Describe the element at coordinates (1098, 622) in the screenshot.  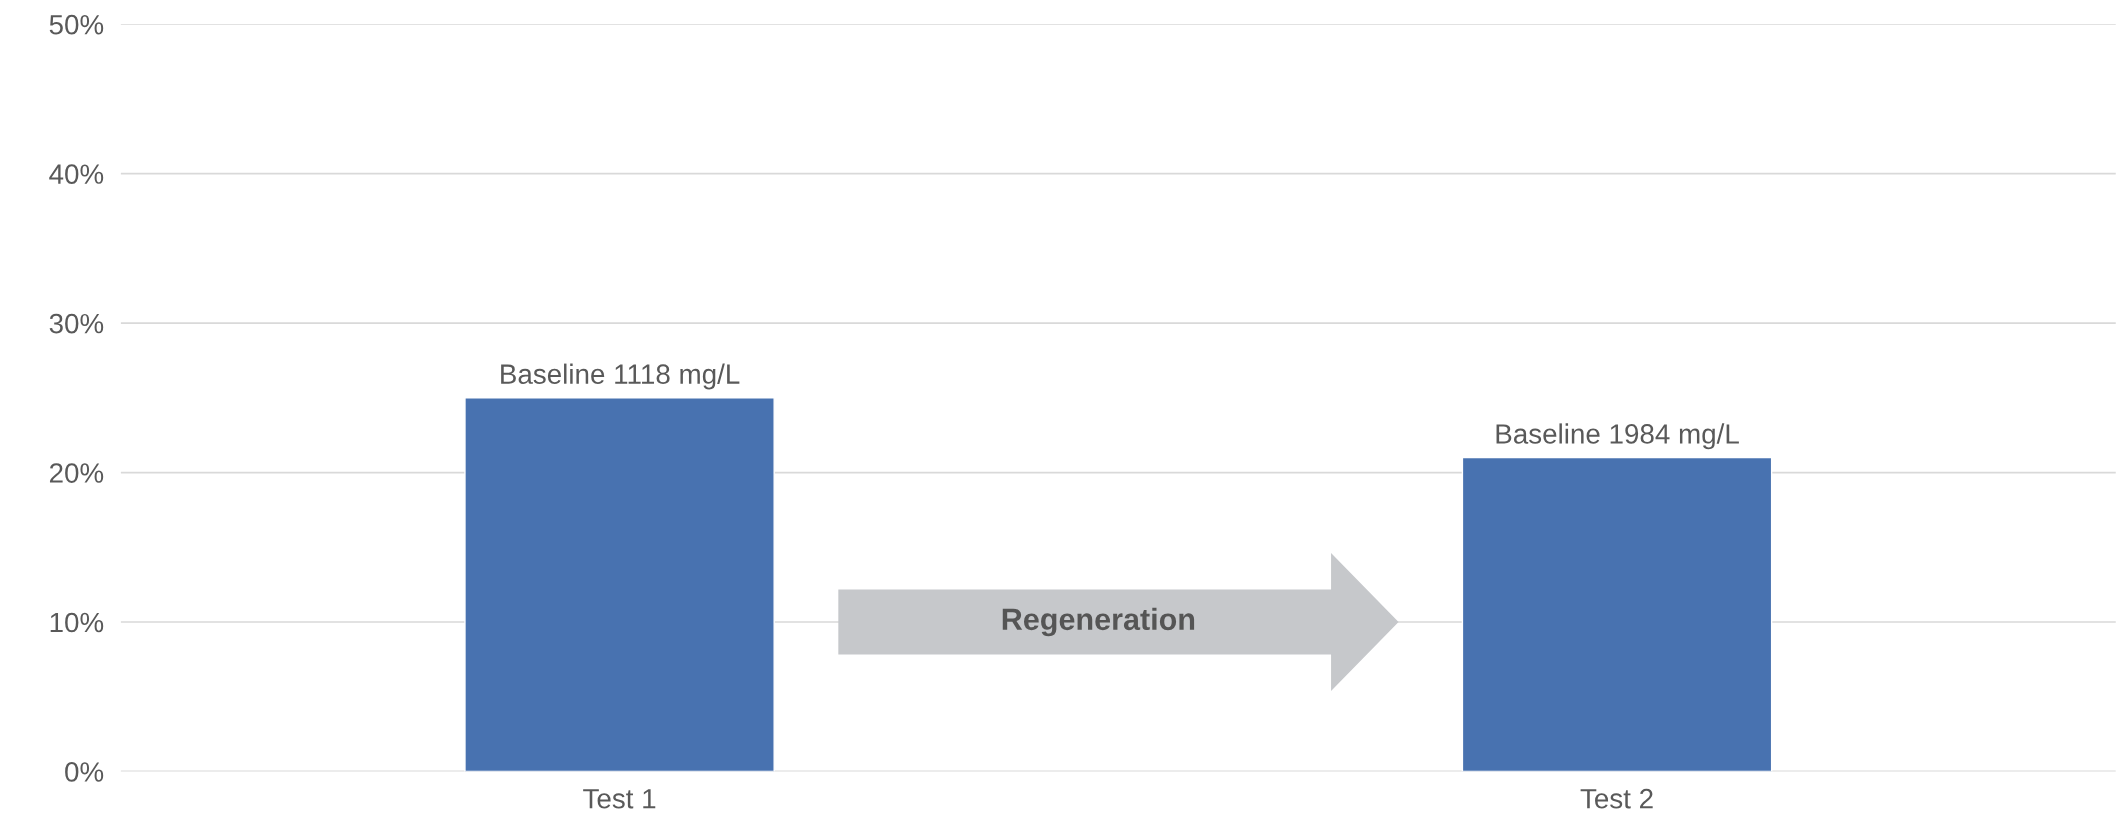
I see `annotation: Regeneration` at that location.